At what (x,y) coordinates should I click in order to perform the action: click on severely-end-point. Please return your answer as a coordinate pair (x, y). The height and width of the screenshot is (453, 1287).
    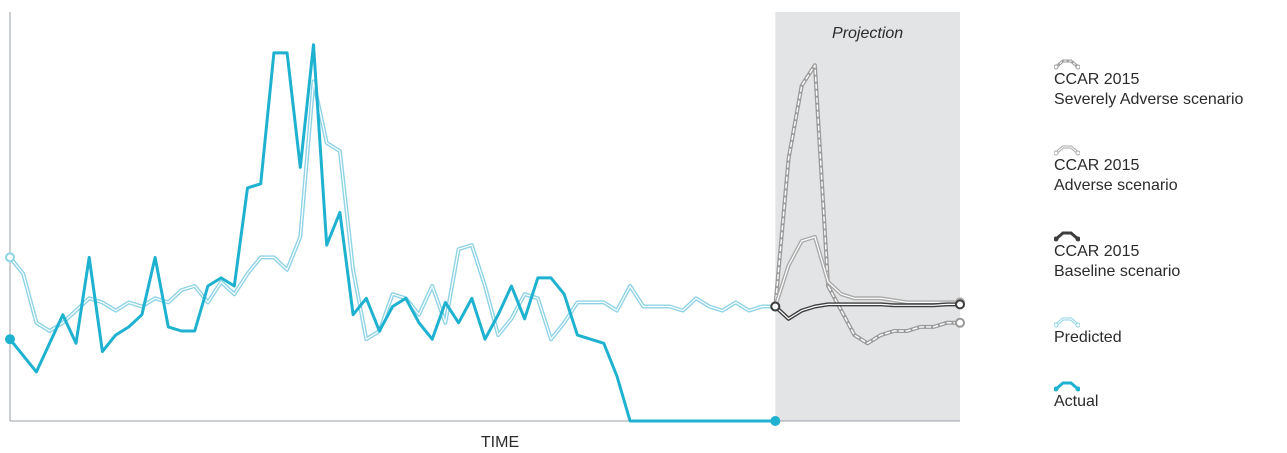
    Looking at the image, I should click on (960, 322).